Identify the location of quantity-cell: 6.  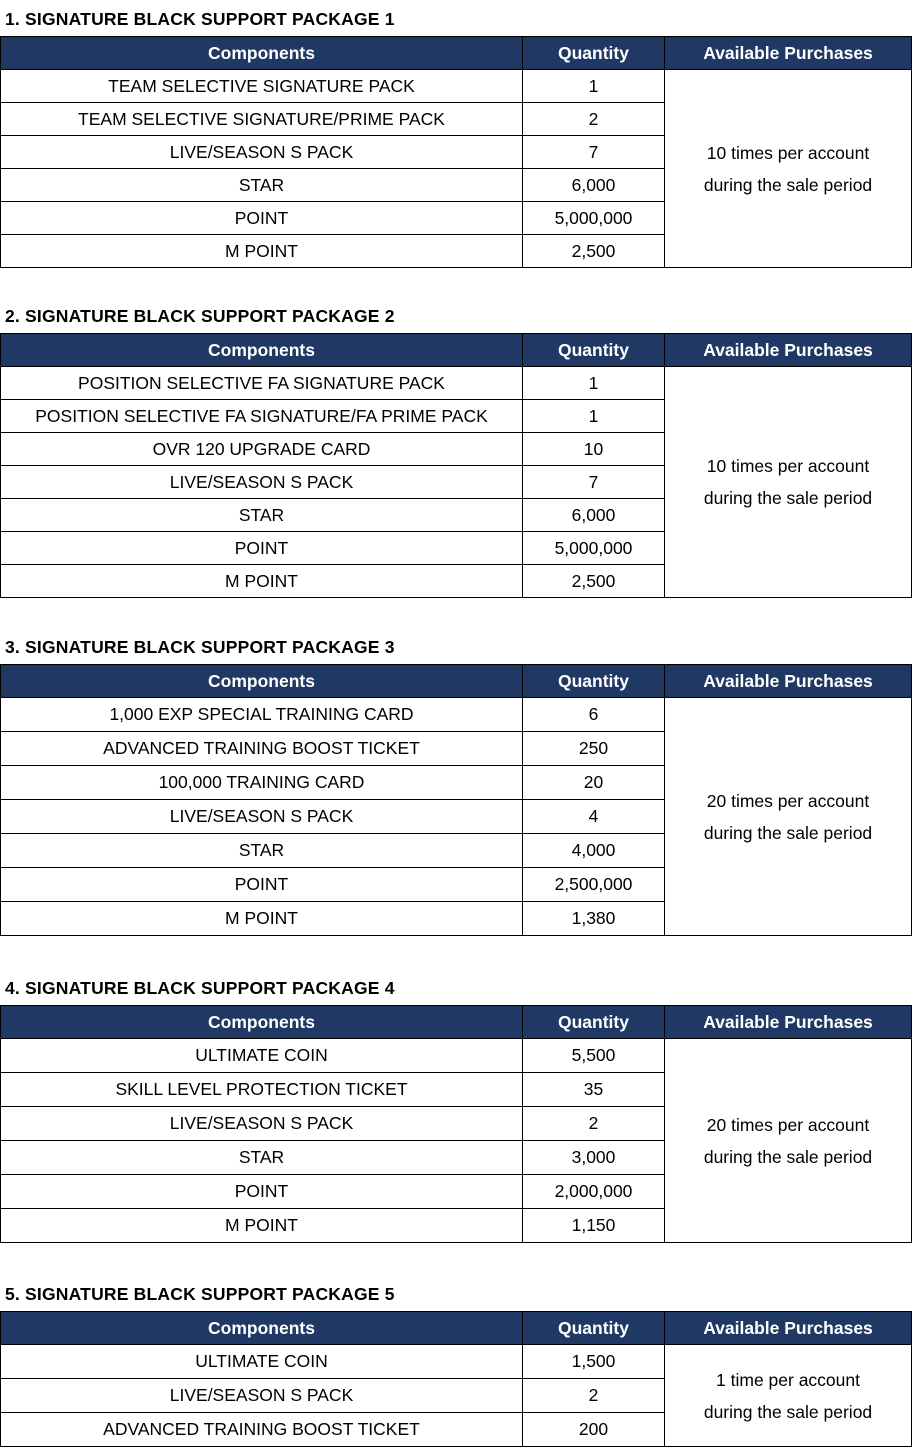
(593, 714).